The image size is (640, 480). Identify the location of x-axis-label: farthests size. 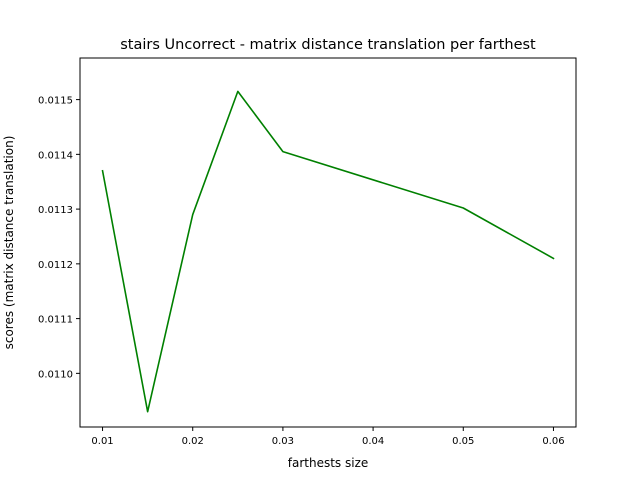
(328, 463).